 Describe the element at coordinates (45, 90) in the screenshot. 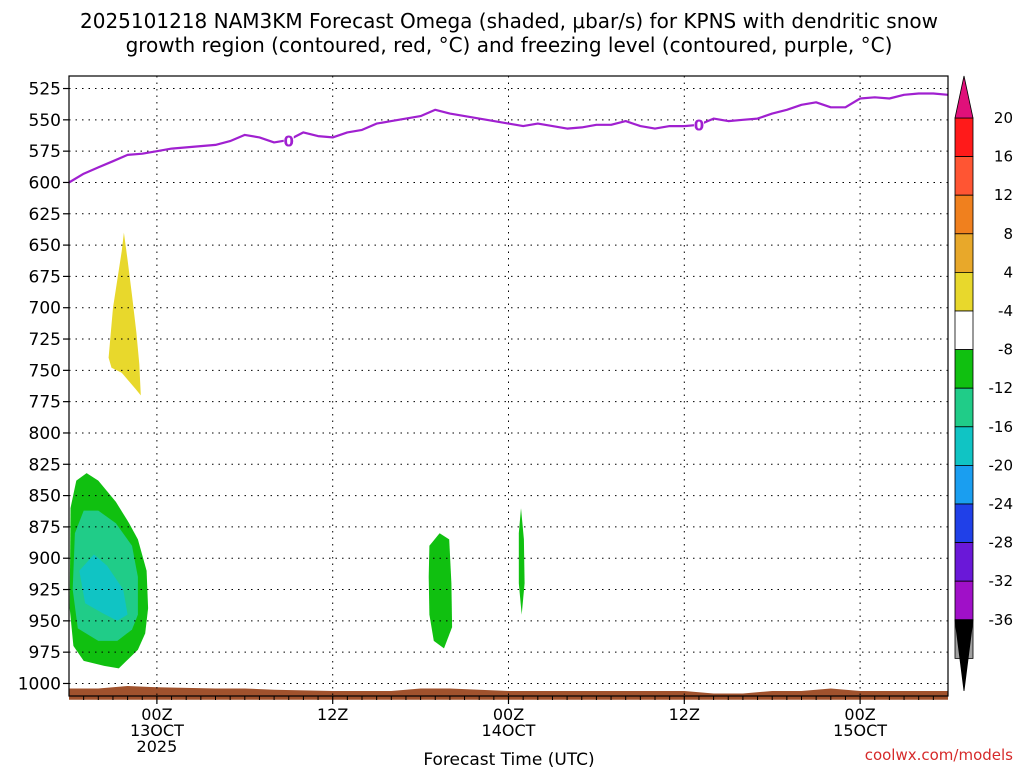

I see `y-tick-label-525: 525` at that location.